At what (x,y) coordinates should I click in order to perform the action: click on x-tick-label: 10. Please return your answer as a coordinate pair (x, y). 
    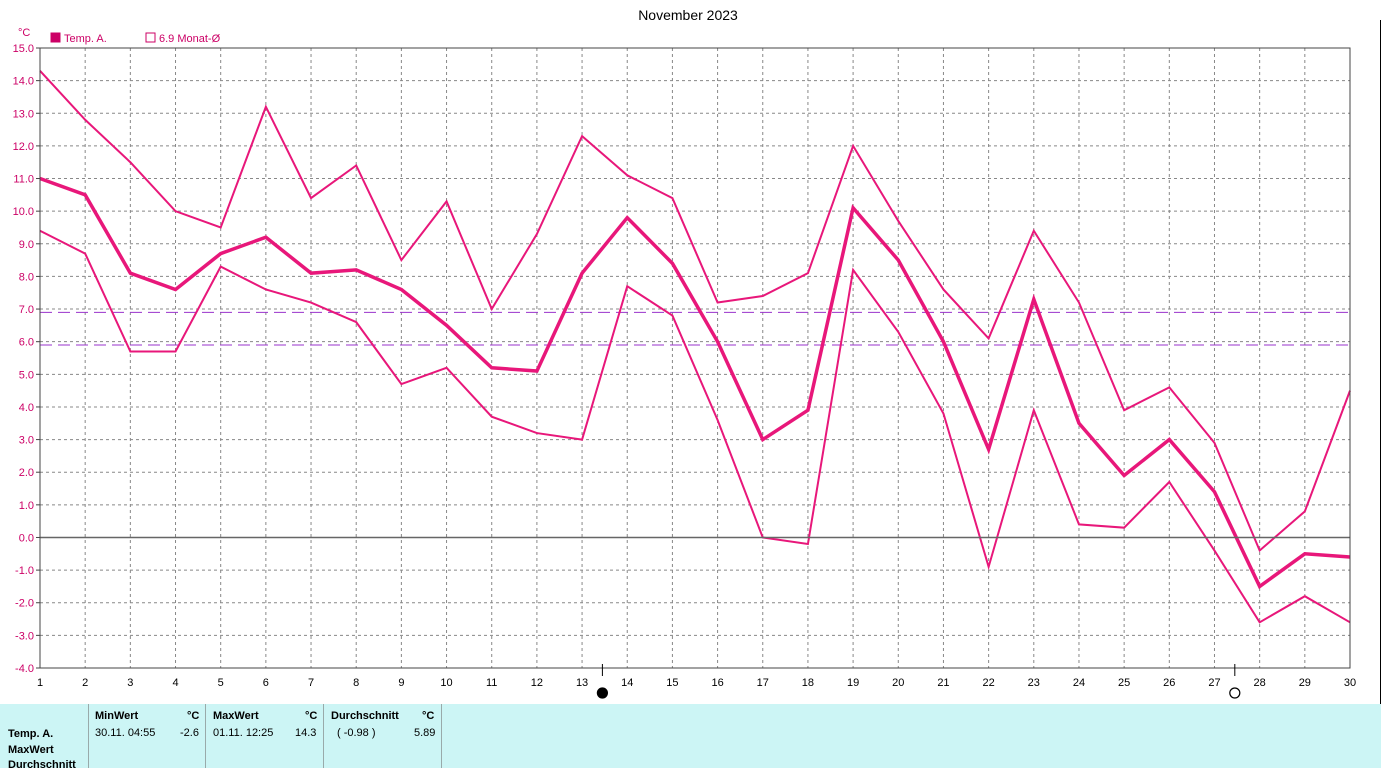
    Looking at the image, I should click on (446, 683).